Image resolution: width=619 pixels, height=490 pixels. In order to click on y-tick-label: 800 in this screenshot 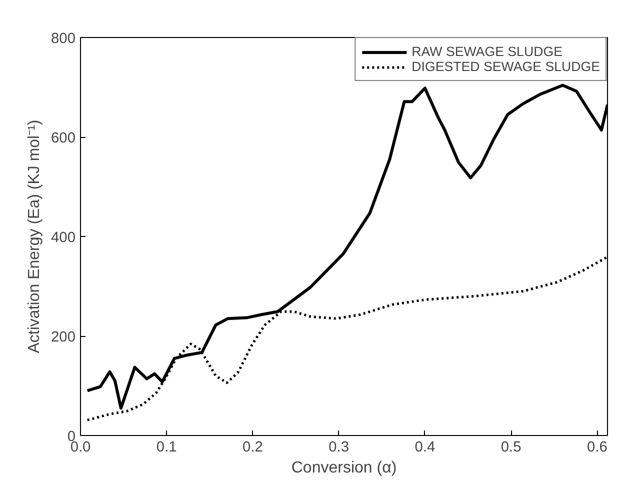, I will do `click(63, 39)`.